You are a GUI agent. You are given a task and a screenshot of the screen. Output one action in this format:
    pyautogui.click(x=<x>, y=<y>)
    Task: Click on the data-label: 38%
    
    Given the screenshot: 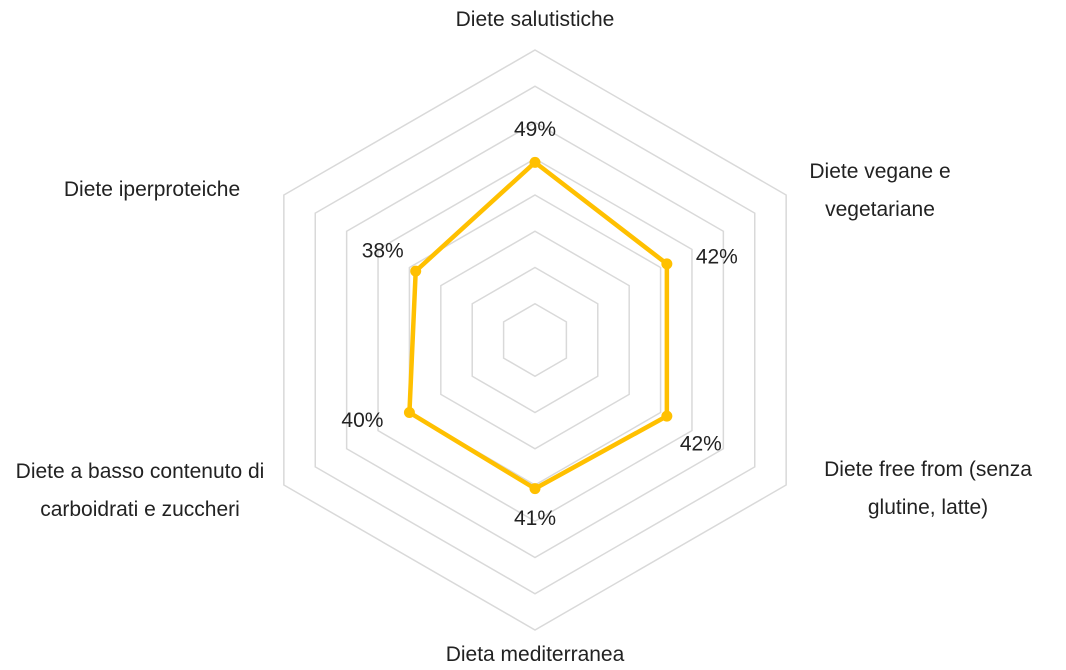 What is the action you would take?
    pyautogui.click(x=383, y=251)
    